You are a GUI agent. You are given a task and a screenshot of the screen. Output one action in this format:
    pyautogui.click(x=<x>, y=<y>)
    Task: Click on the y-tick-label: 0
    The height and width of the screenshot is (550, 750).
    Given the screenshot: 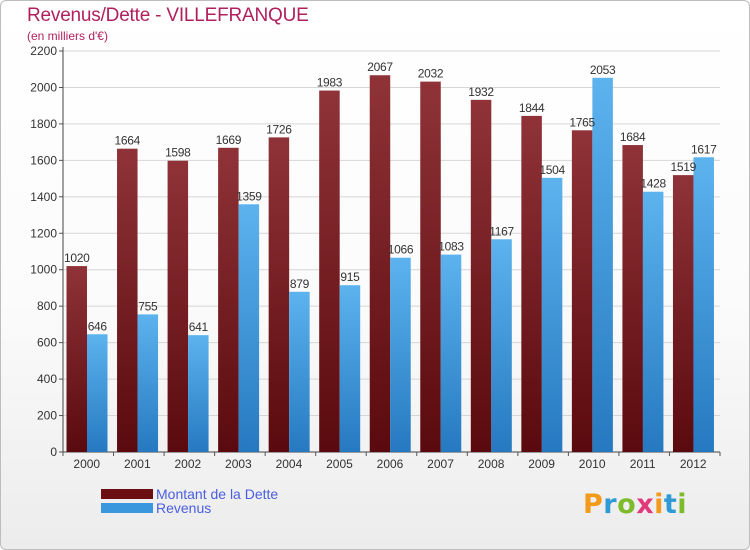 What is the action you would take?
    pyautogui.click(x=53, y=452)
    